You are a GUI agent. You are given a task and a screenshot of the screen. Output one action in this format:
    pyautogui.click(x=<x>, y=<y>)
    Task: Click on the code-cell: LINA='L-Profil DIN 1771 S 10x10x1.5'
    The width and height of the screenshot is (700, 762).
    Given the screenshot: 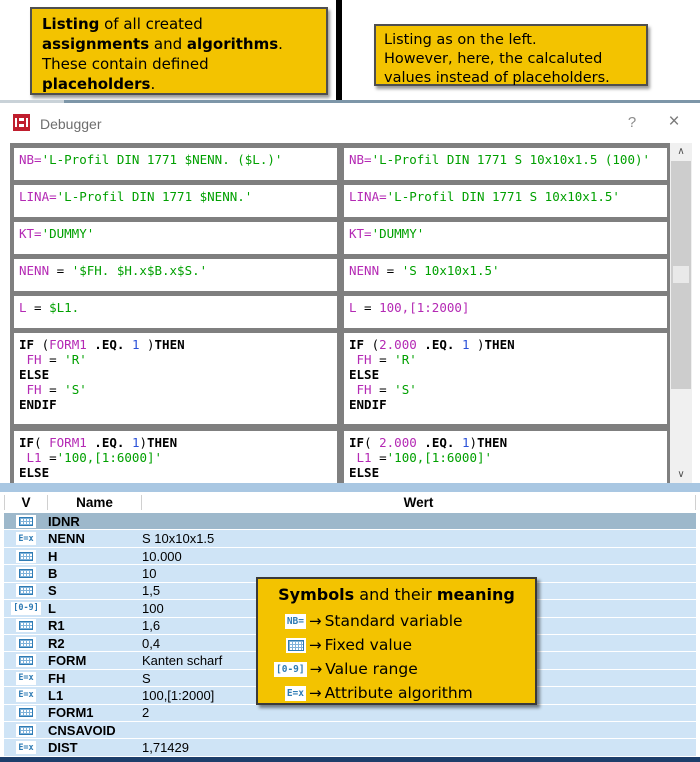 What is the action you would take?
    pyautogui.click(x=505, y=201)
    